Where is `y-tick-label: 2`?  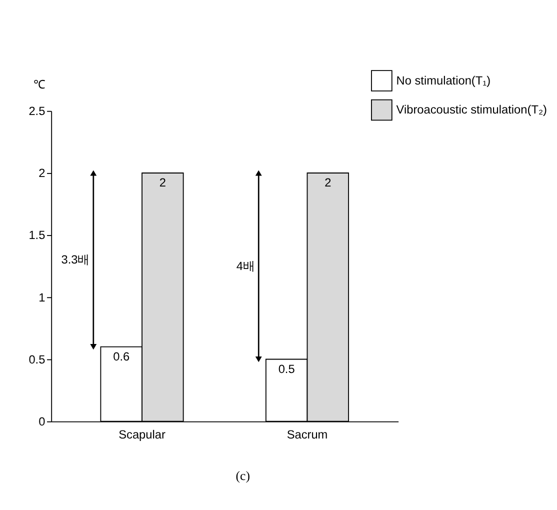
y-tick-label: 2 is located at coordinates (42, 173).